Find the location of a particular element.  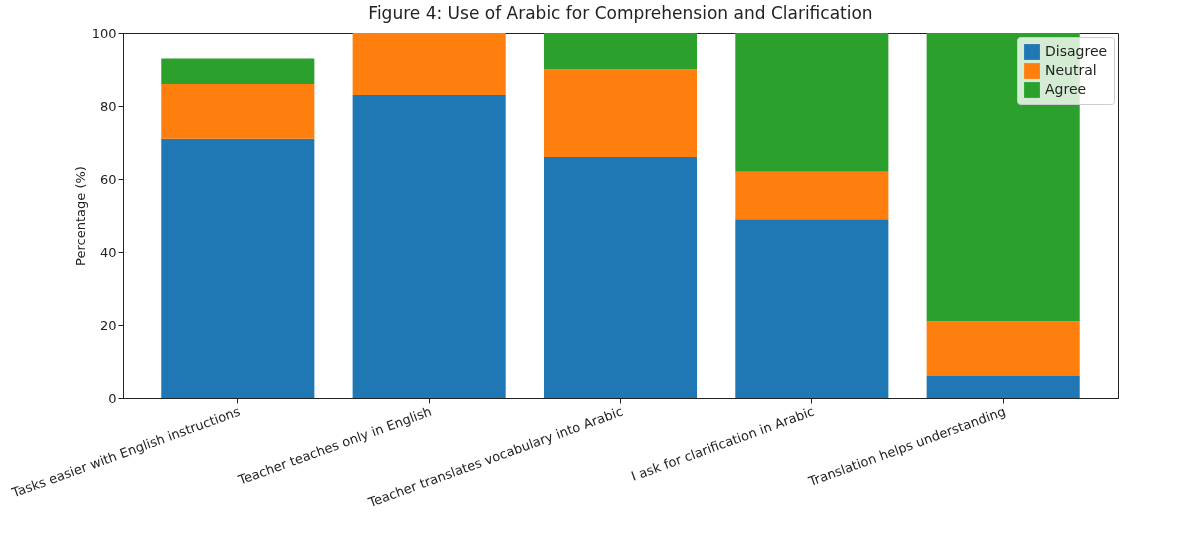

legend-label: Agree is located at coordinates (1066, 89).